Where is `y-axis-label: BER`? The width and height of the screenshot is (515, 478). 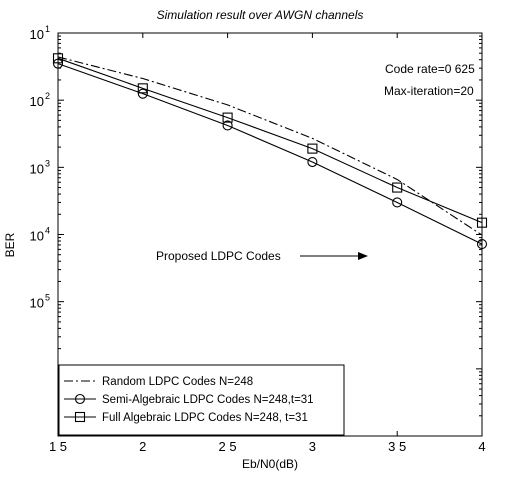
y-axis-label: BER is located at coordinates (10, 244).